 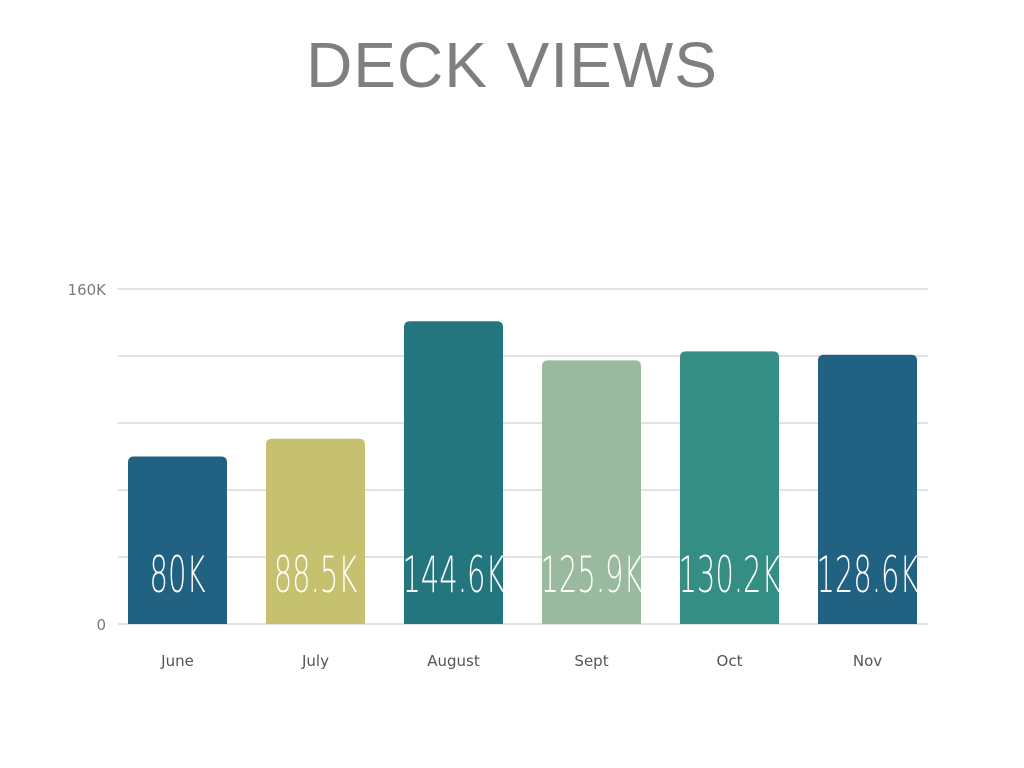 I want to click on data-label: 125.9K, so click(x=591, y=575).